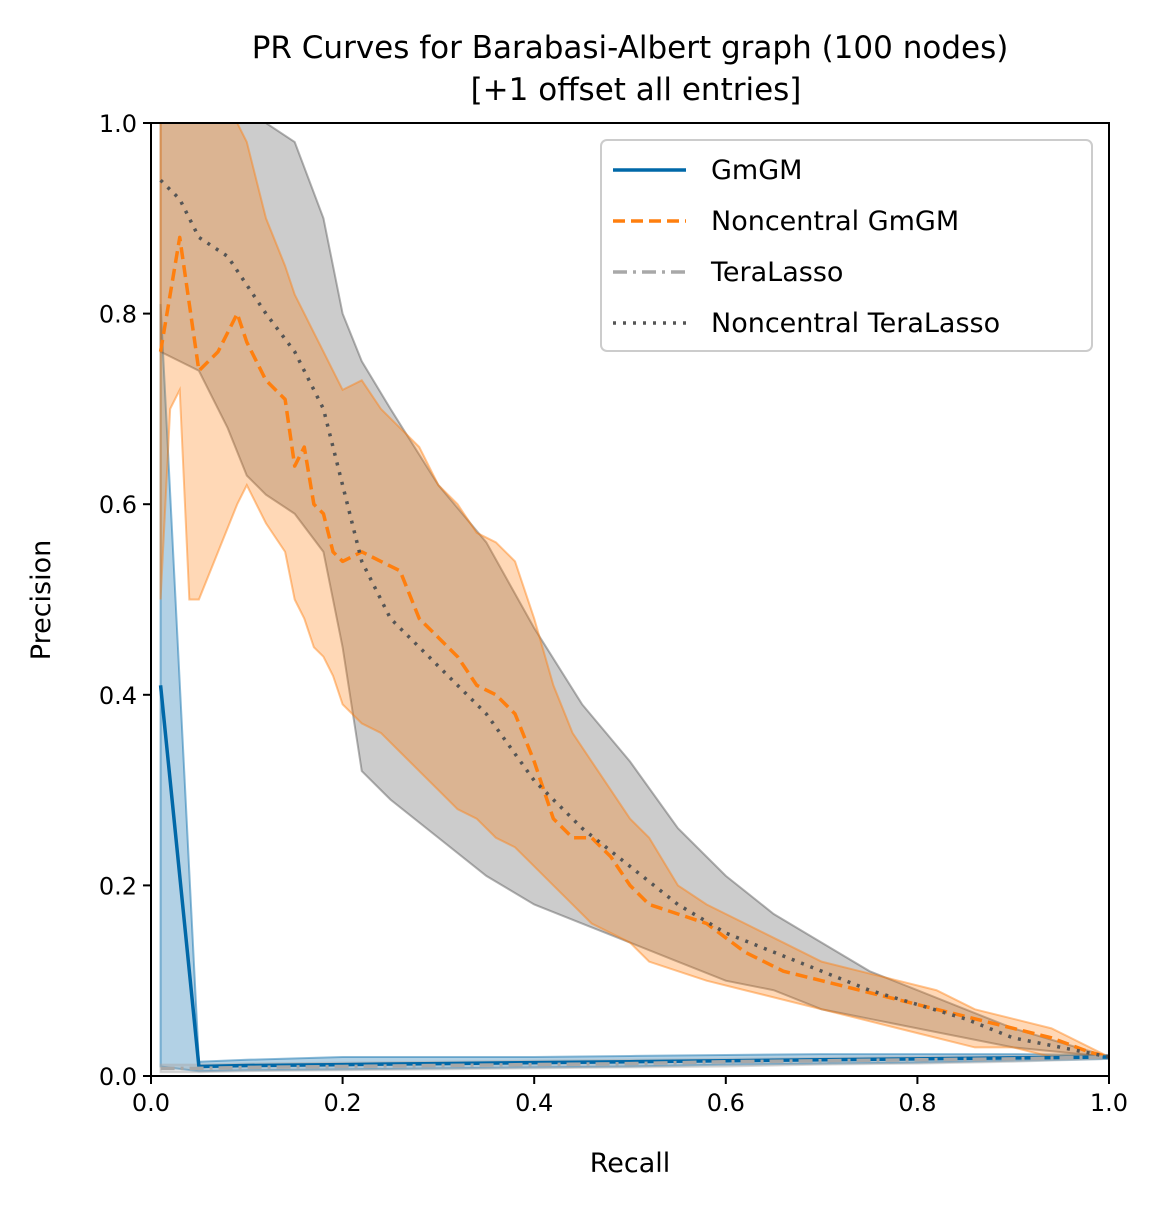  What do you see at coordinates (1109, 1103) in the screenshot?
I see `x-tick-label: 1.0` at bounding box center [1109, 1103].